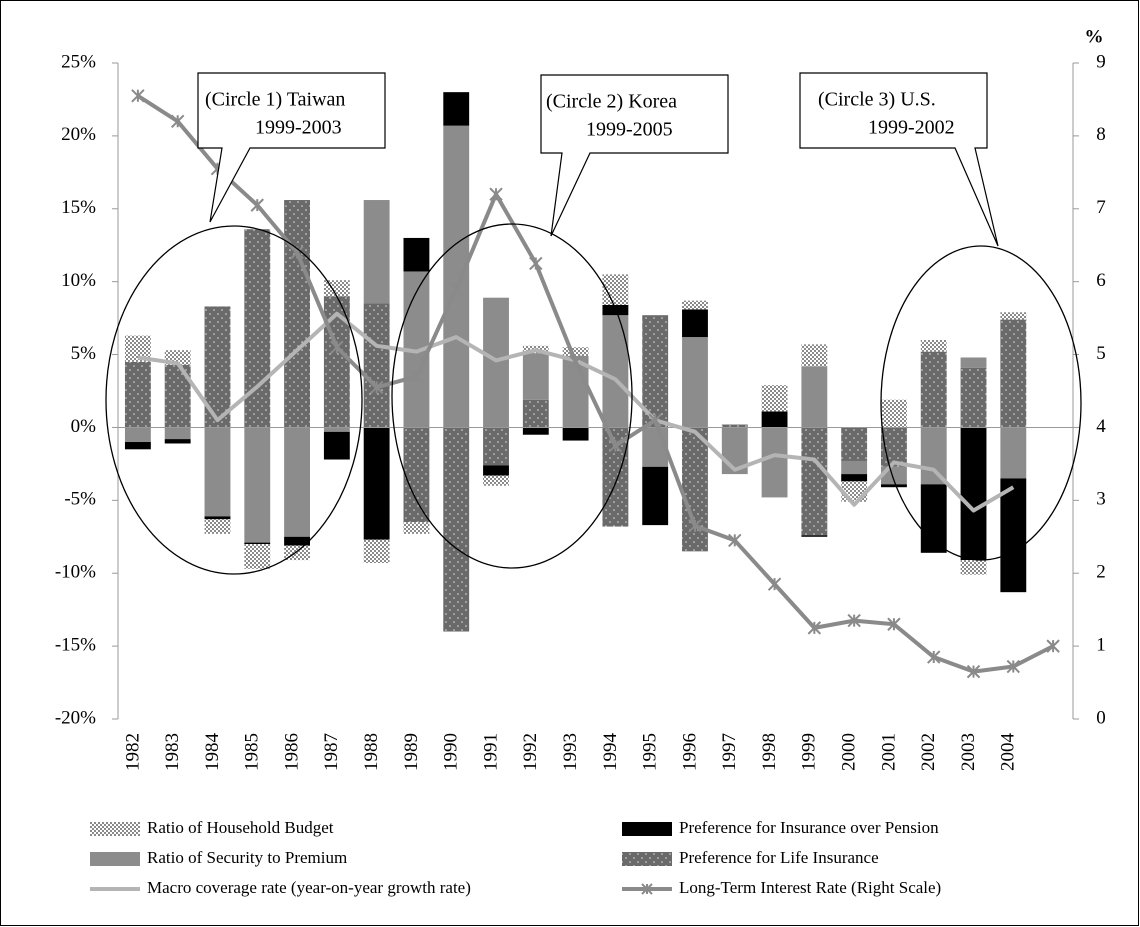  Describe the element at coordinates (371, 752) in the screenshot. I see `x-tick-label: 1988` at that location.